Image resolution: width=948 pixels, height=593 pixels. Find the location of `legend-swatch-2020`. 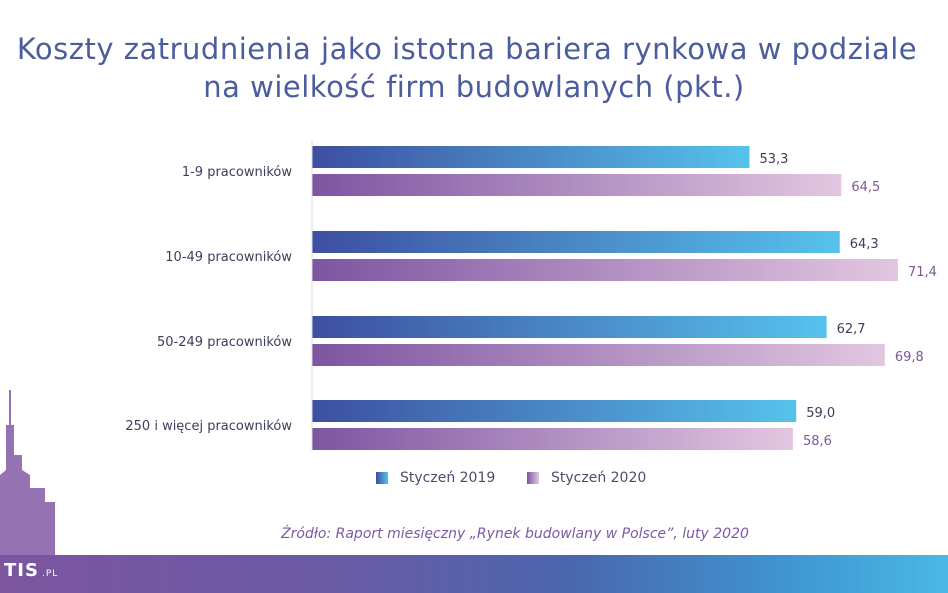

legend-swatch-2020 is located at coordinates (533, 478).